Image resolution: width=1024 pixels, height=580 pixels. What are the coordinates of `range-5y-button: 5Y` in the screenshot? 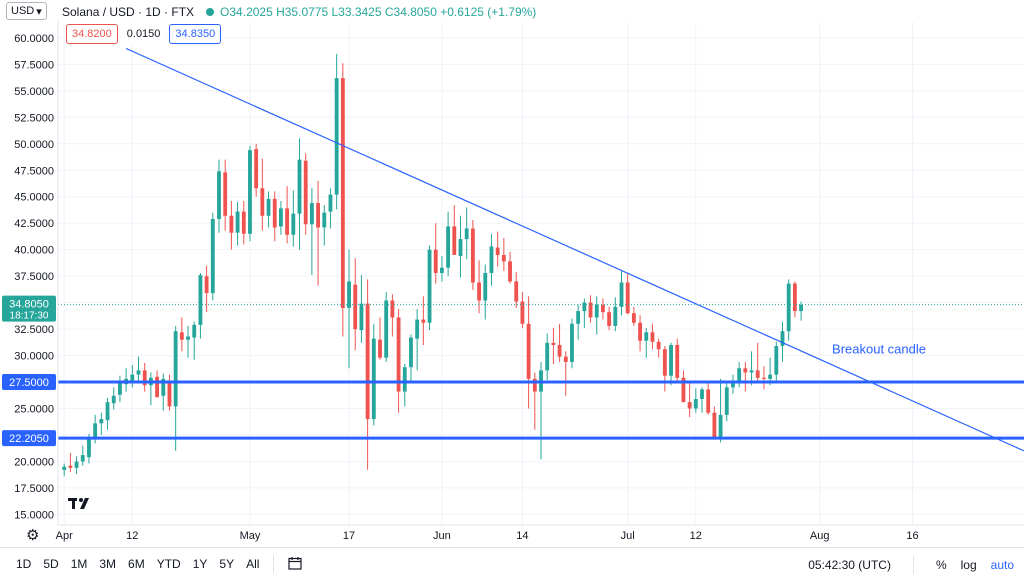 It's located at (227, 564).